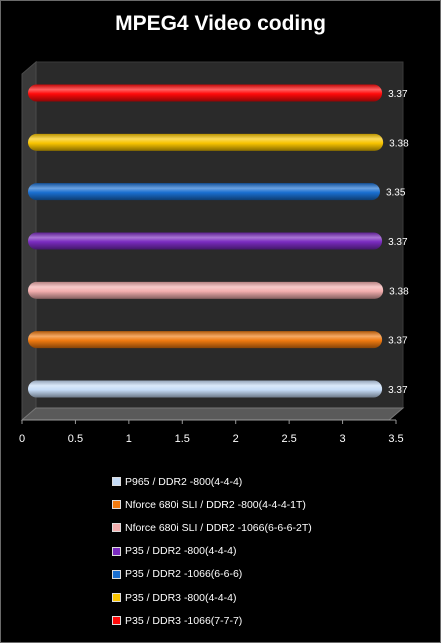  What do you see at coordinates (182, 439) in the screenshot?
I see `x-tick-label: 1.5` at bounding box center [182, 439].